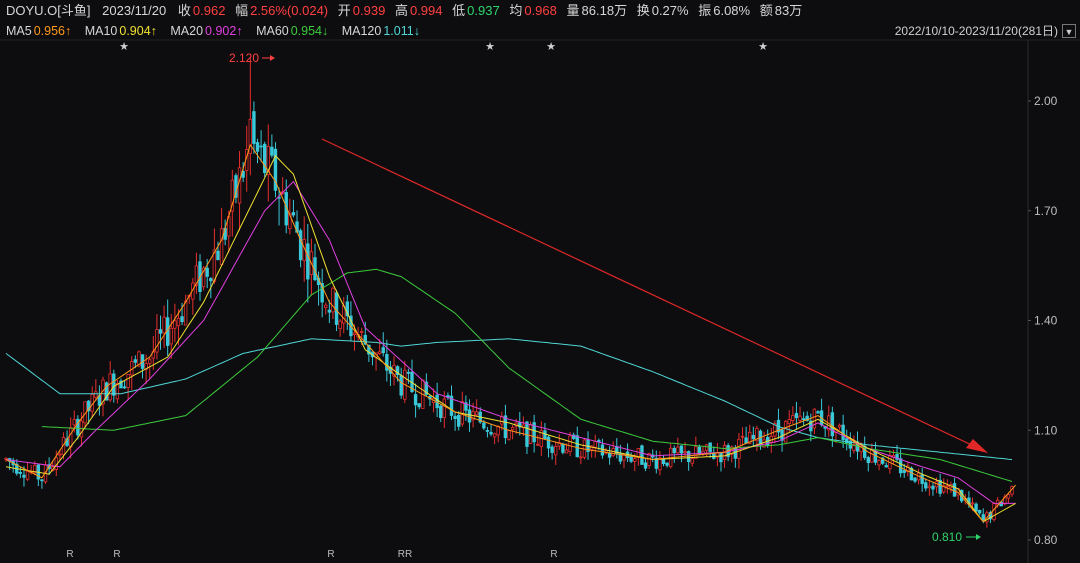 This screenshot has height=563, width=1080. I want to click on date-range: 2022/10/10-2023/11/20(281日), so click(976, 31).